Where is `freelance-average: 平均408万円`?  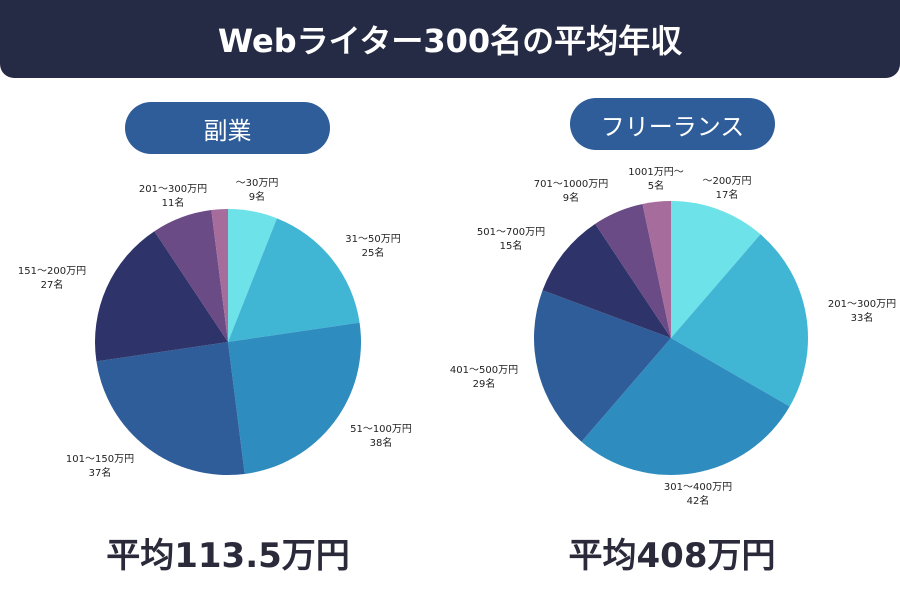
freelance-average: 平均408万円 is located at coordinates (672, 556).